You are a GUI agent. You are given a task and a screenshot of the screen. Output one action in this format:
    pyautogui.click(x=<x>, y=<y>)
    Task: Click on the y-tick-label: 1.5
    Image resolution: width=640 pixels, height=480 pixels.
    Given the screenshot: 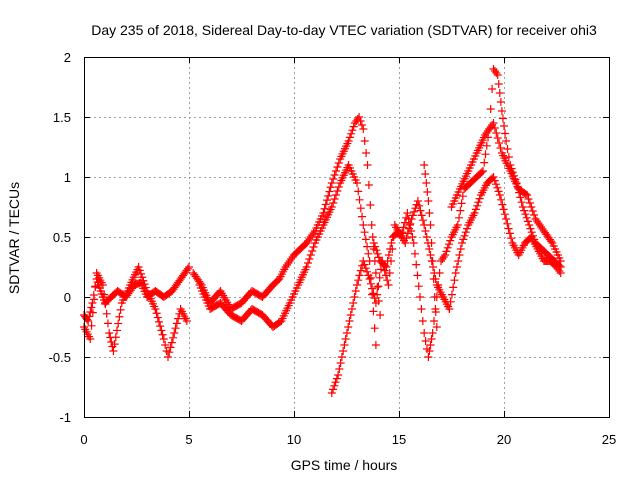 What is the action you would take?
    pyautogui.click(x=62, y=117)
    